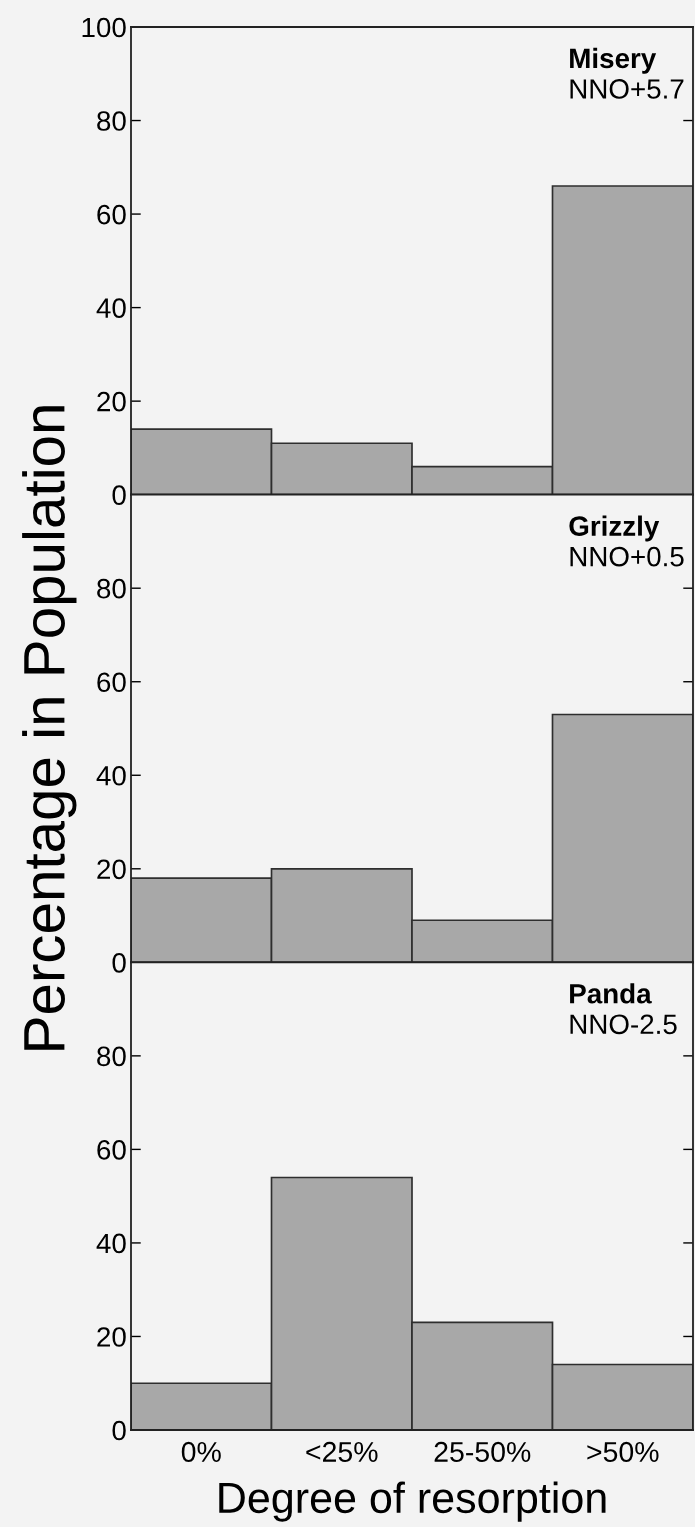 The image size is (695, 1527). I want to click on text: NNO+0.5, so click(627, 556).